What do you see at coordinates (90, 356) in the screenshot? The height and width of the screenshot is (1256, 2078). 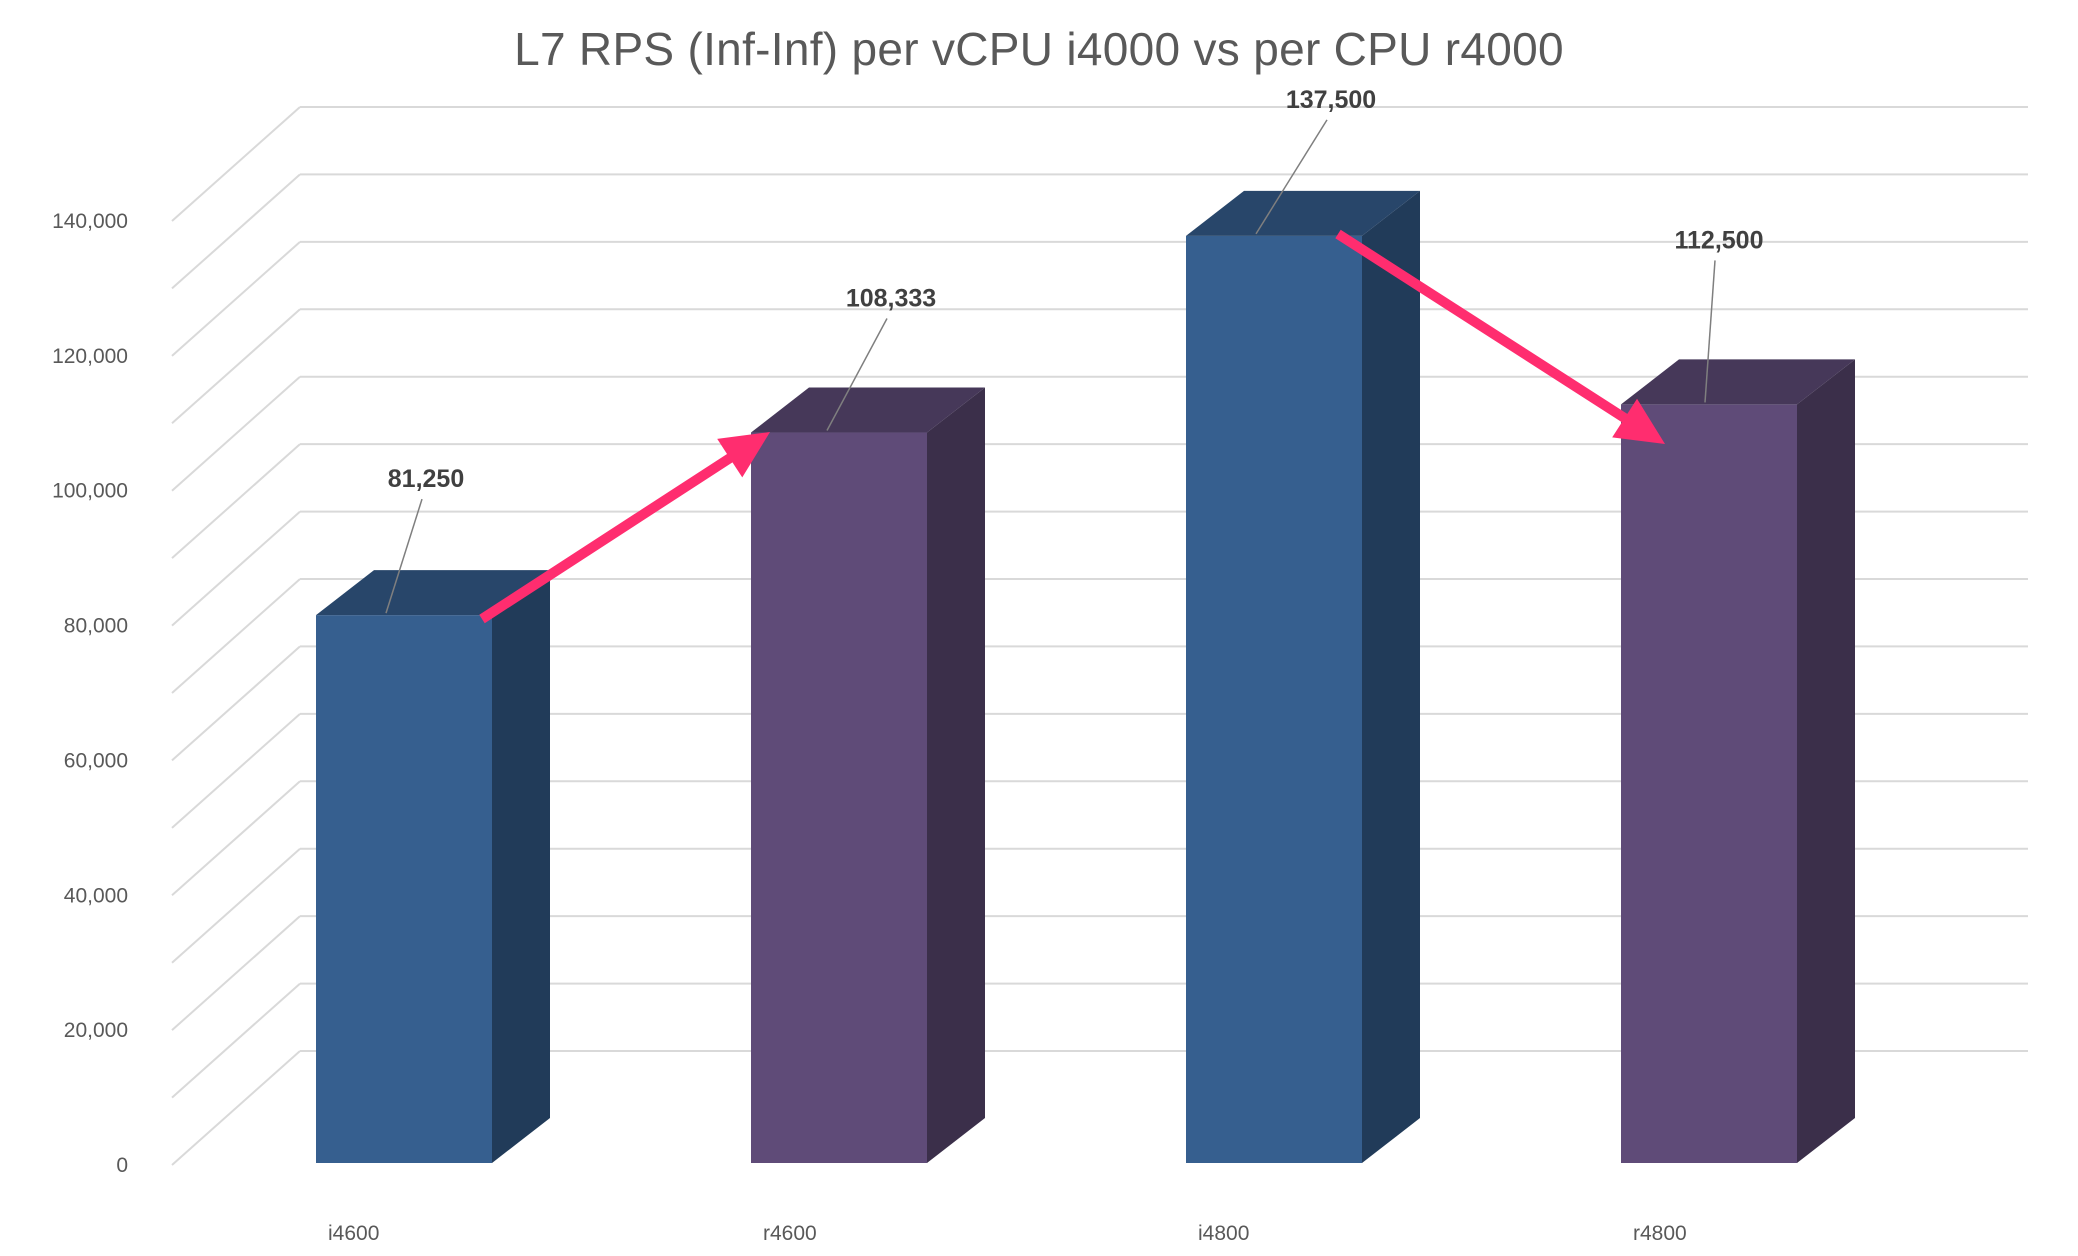 I see `y-tick-label: 120,000` at bounding box center [90, 356].